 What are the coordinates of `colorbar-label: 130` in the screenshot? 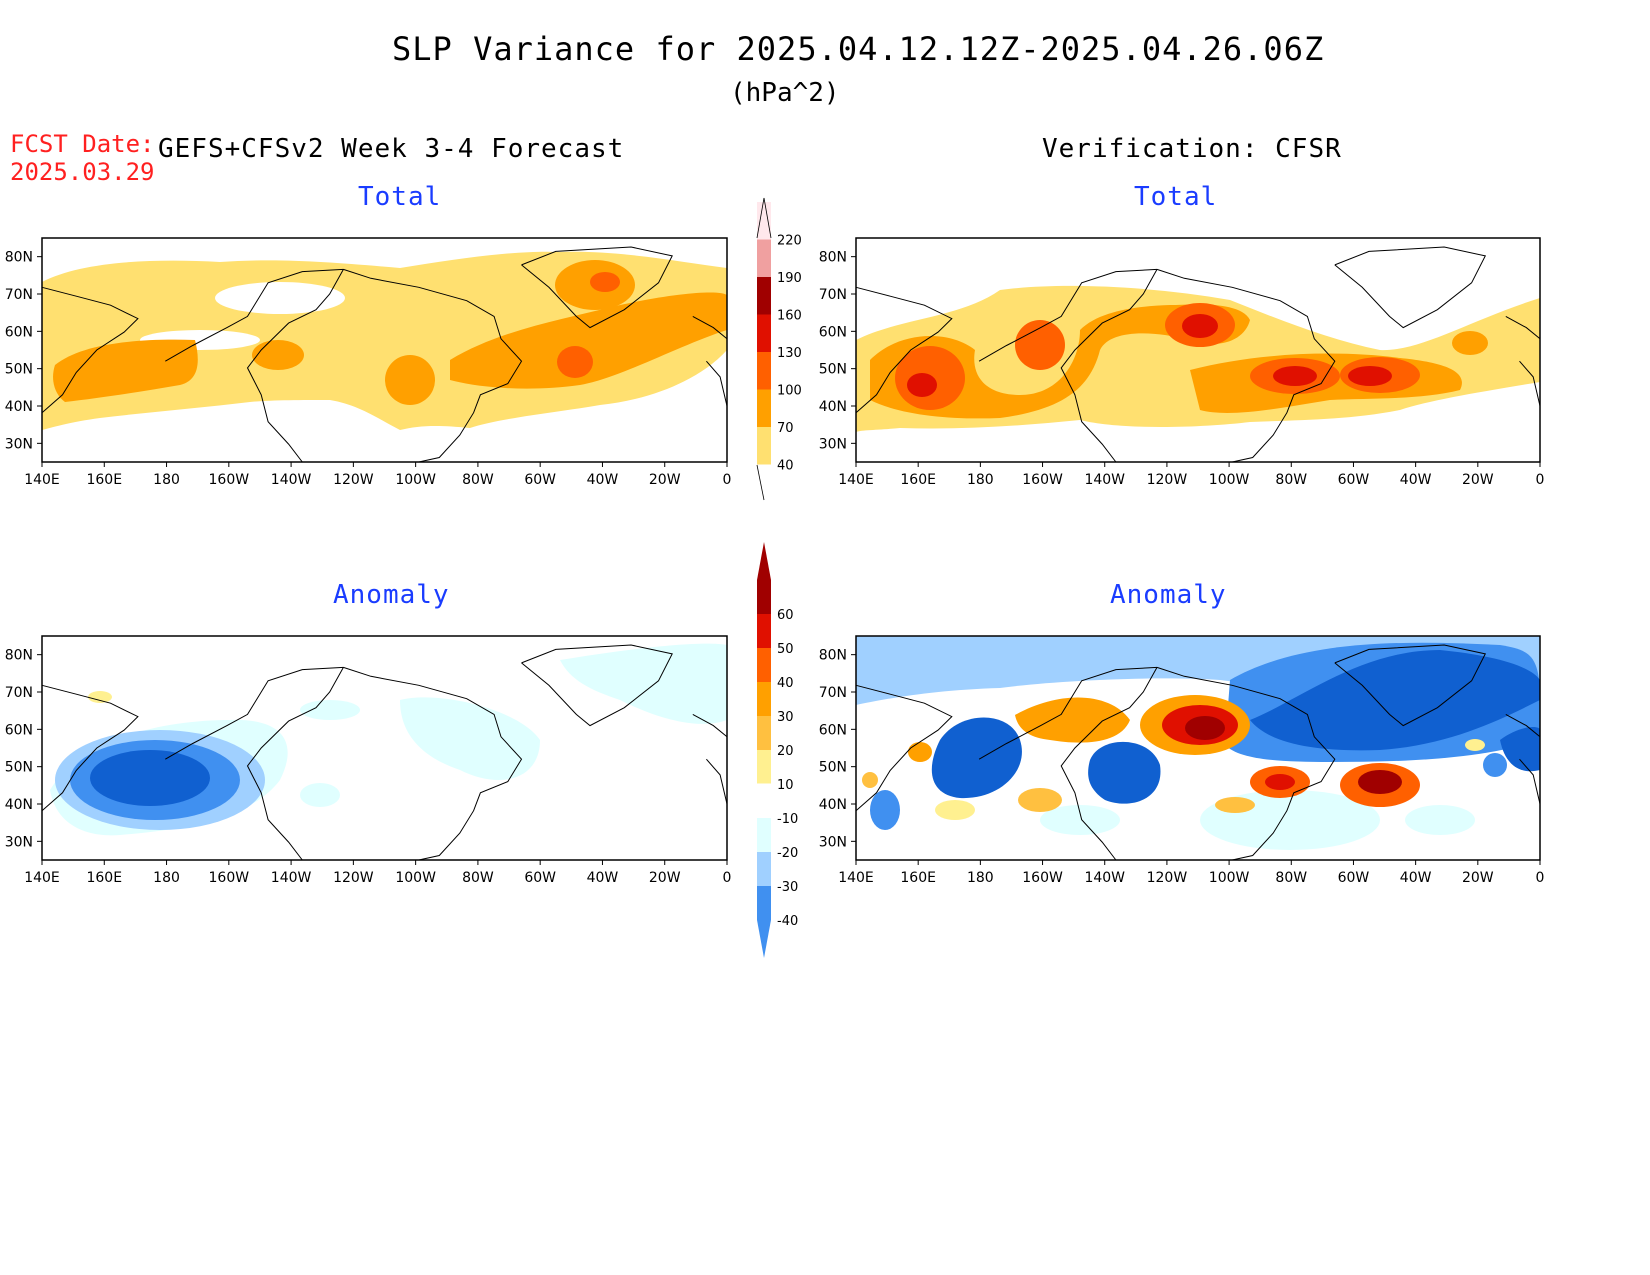 It's located at (789, 353).